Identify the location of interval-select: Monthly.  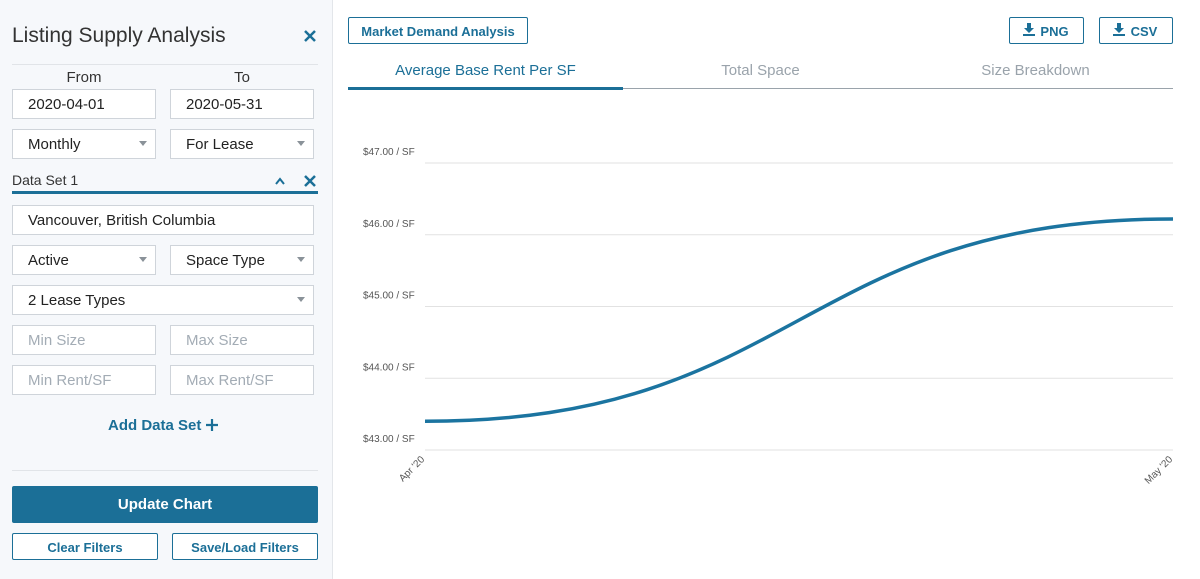
(84, 144).